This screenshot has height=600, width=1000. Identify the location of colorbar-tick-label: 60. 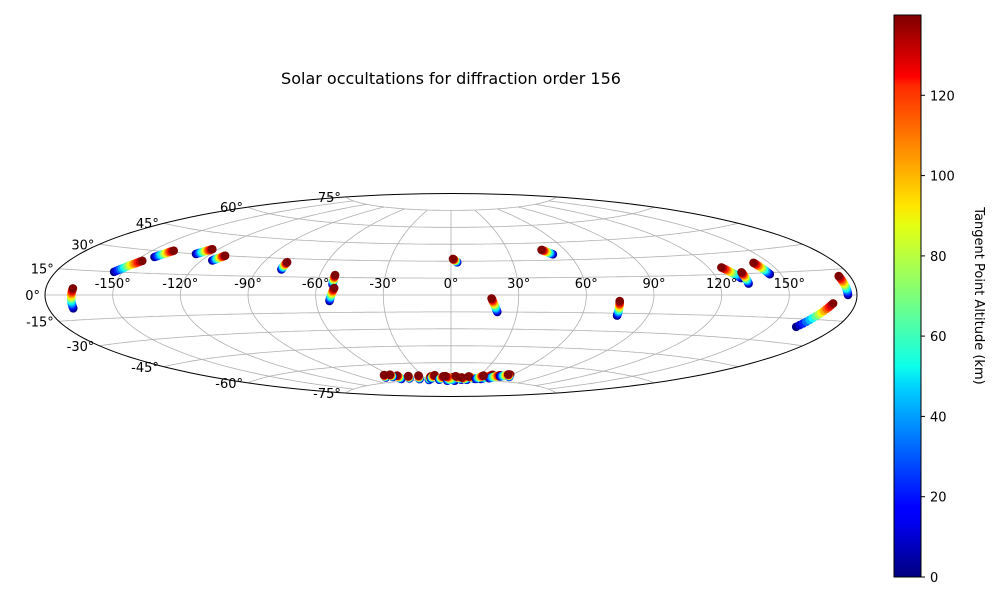
(938, 337).